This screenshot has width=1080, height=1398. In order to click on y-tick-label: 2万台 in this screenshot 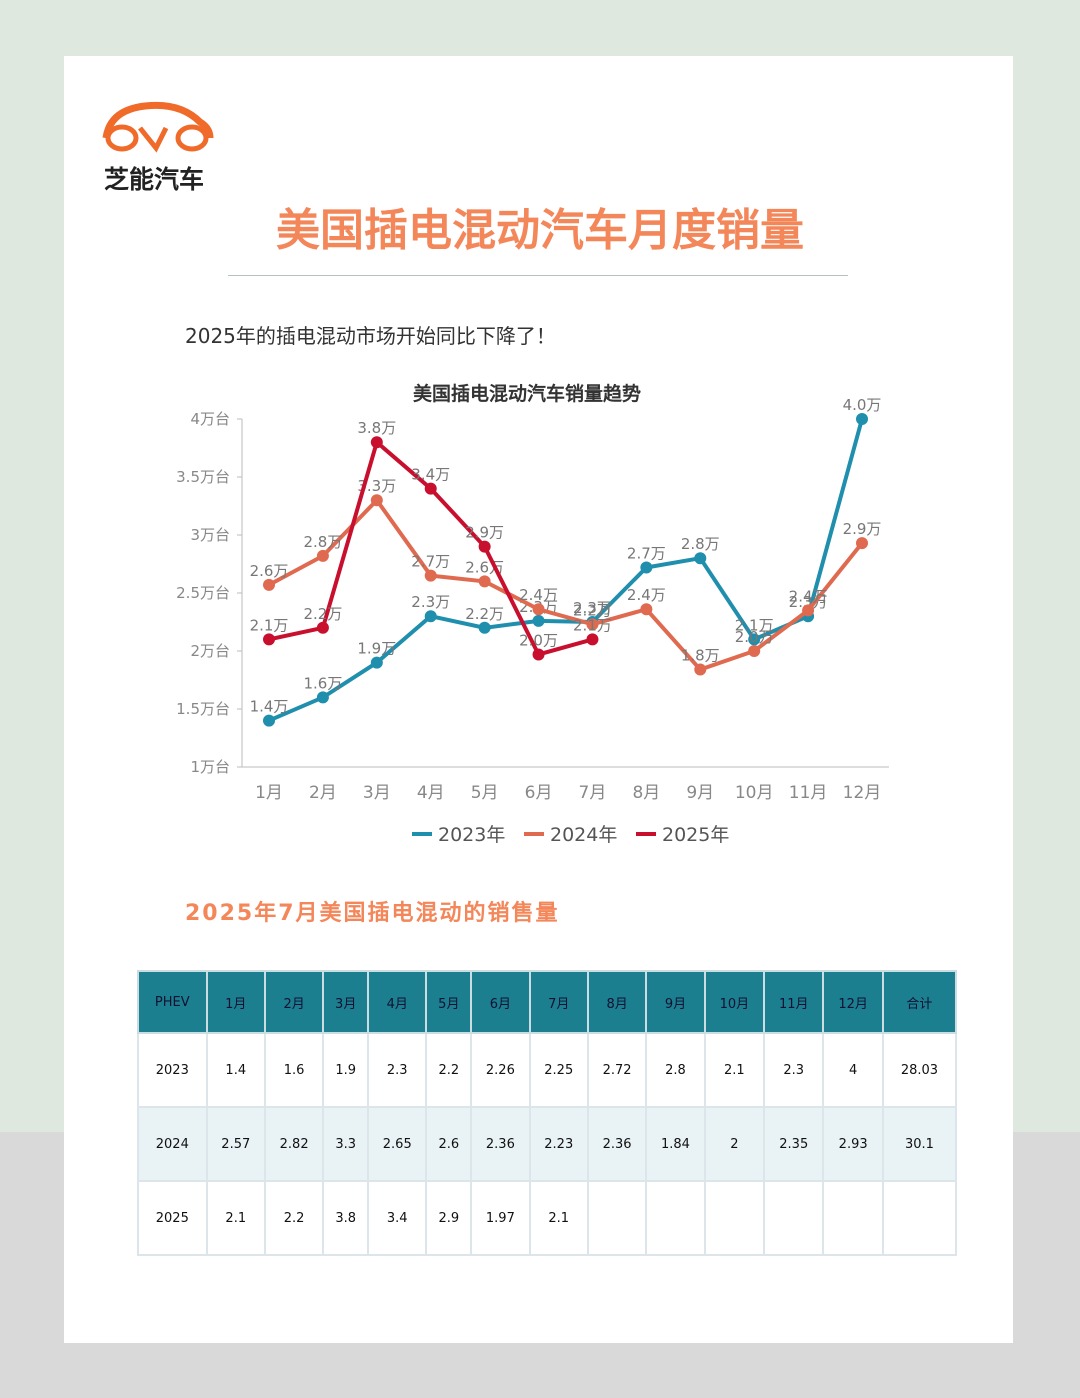, I will do `click(210, 651)`.